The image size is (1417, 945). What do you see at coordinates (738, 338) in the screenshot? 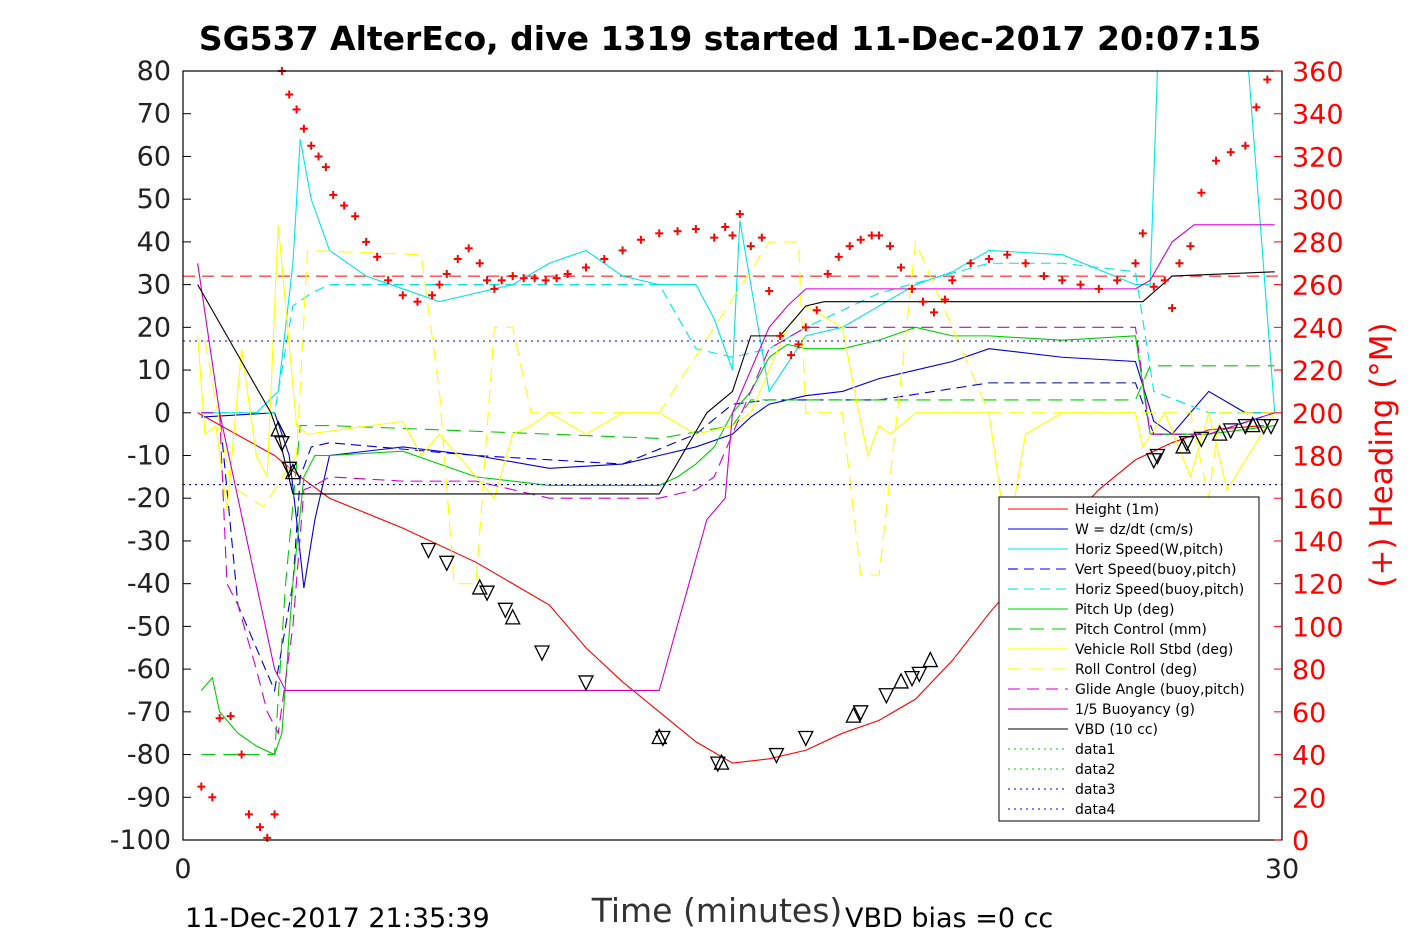
I see `series-line` at bounding box center [738, 338].